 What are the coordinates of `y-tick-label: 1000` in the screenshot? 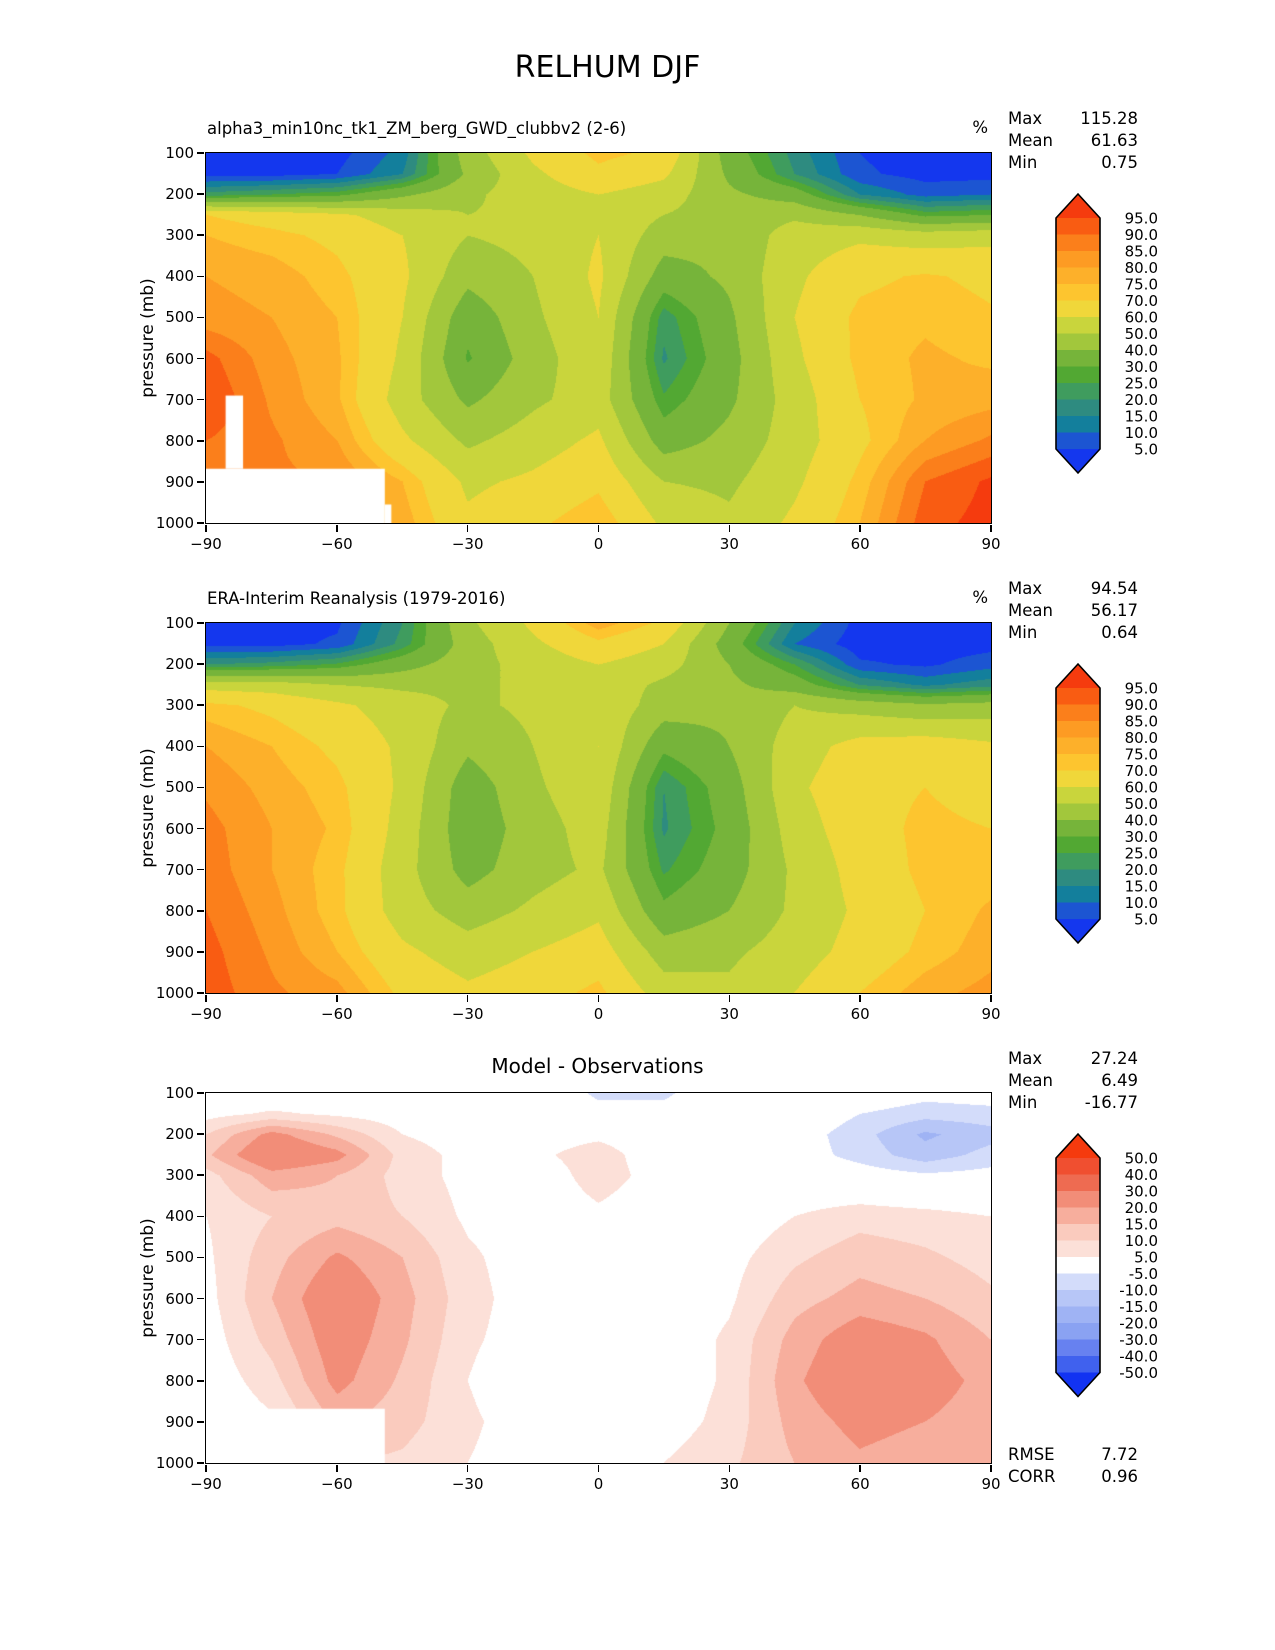 It's located at (174, 993).